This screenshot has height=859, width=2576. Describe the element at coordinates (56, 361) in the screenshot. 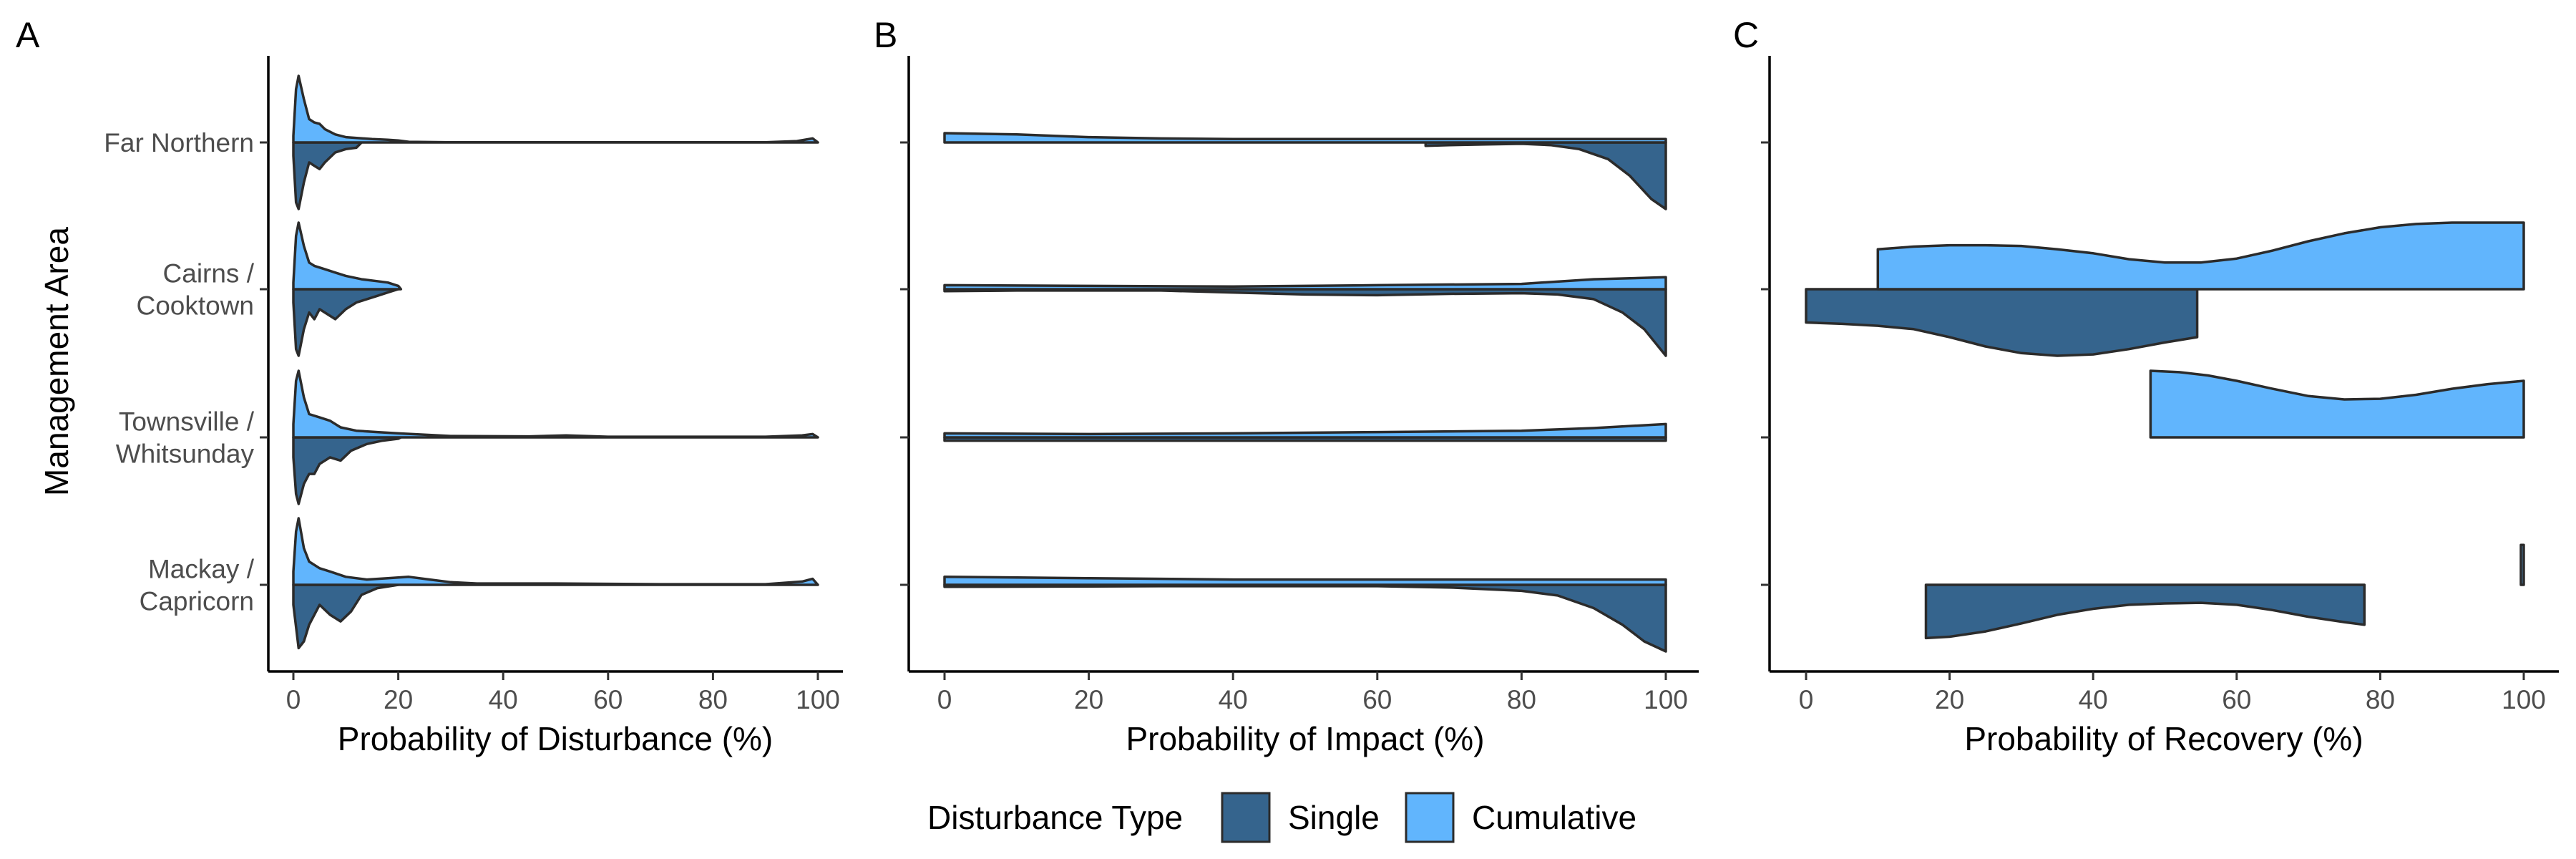

I see `y-axis-title: Management Area` at that location.